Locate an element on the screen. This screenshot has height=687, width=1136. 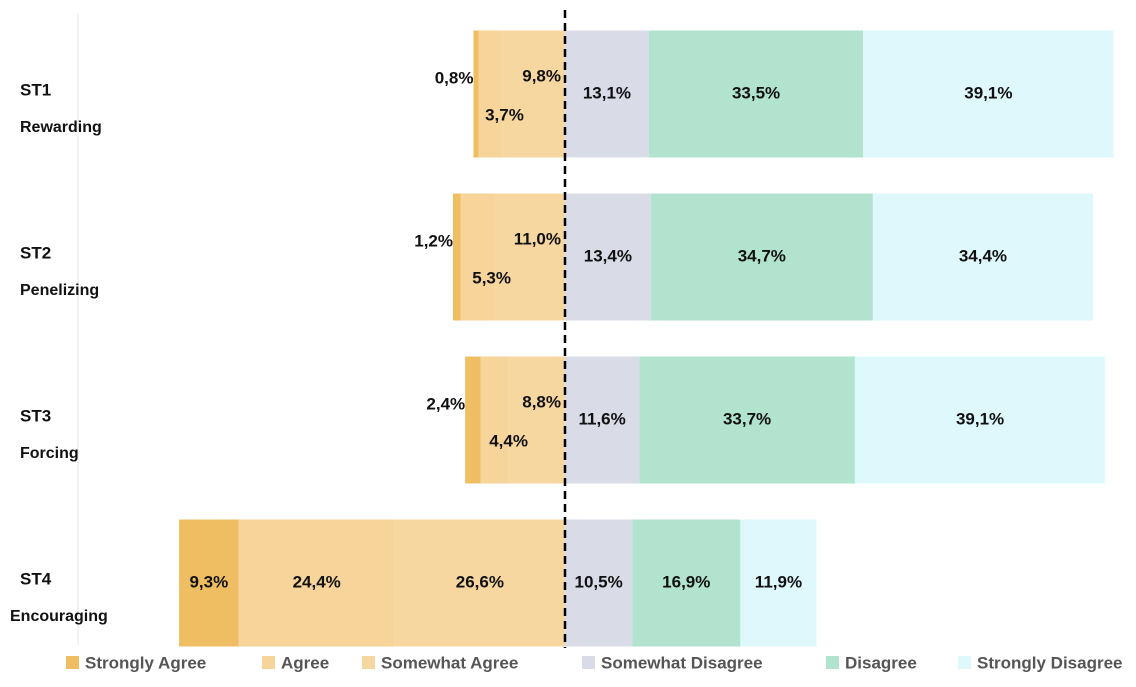
value-label: 33,5% is located at coordinates (756, 92).